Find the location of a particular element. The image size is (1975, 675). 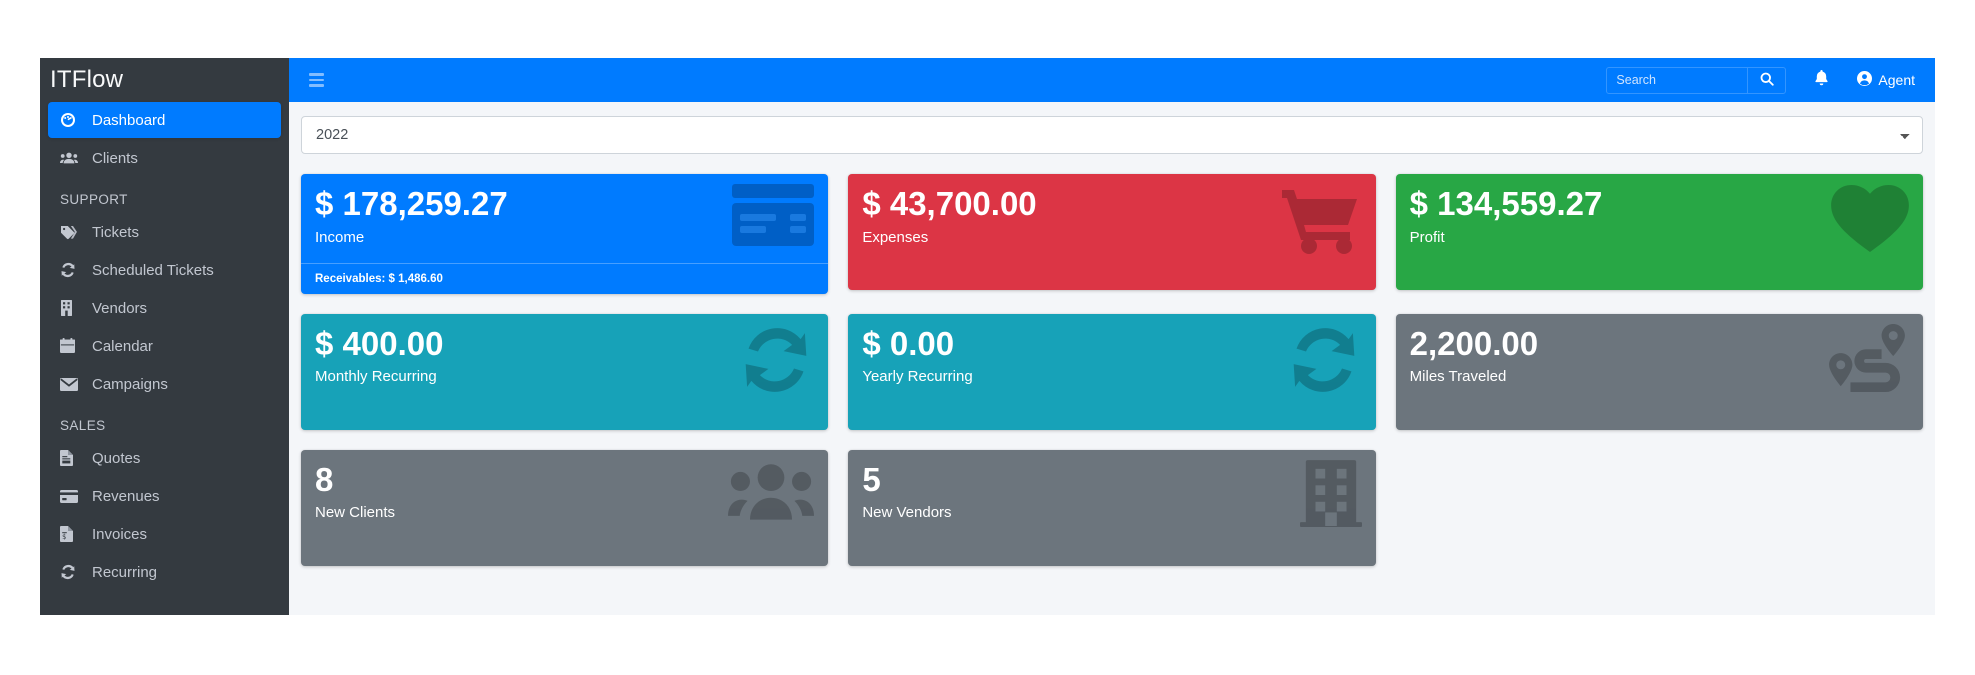

sidebar-item-calendar: Calendar is located at coordinates (164, 346).